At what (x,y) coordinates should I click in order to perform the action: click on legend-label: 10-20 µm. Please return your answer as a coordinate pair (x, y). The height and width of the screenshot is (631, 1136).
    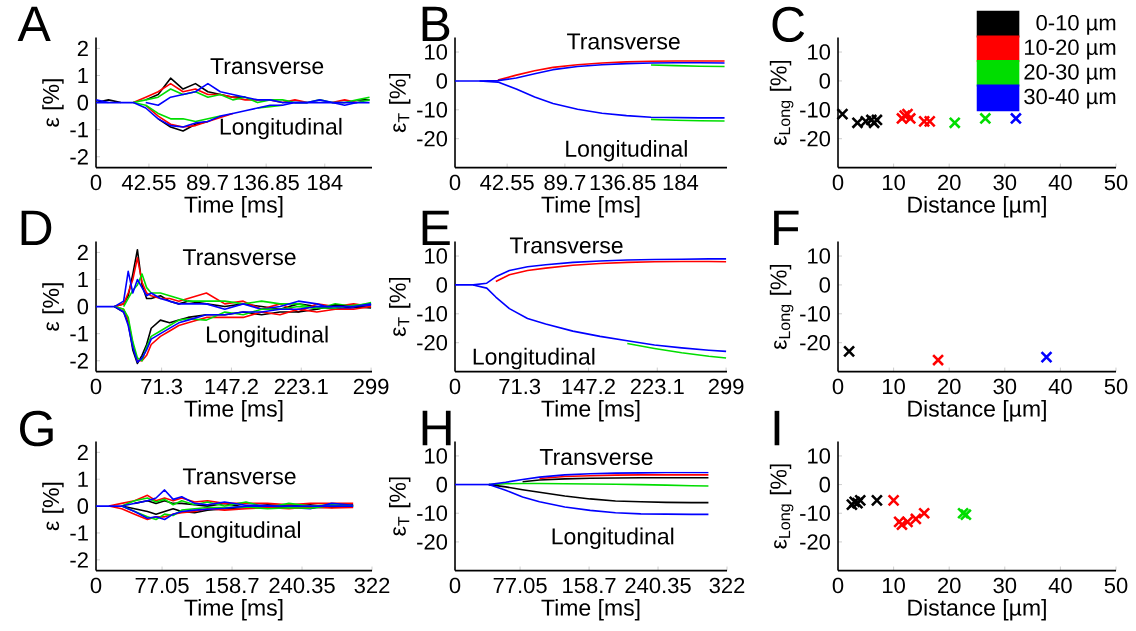
    Looking at the image, I should click on (1070, 49).